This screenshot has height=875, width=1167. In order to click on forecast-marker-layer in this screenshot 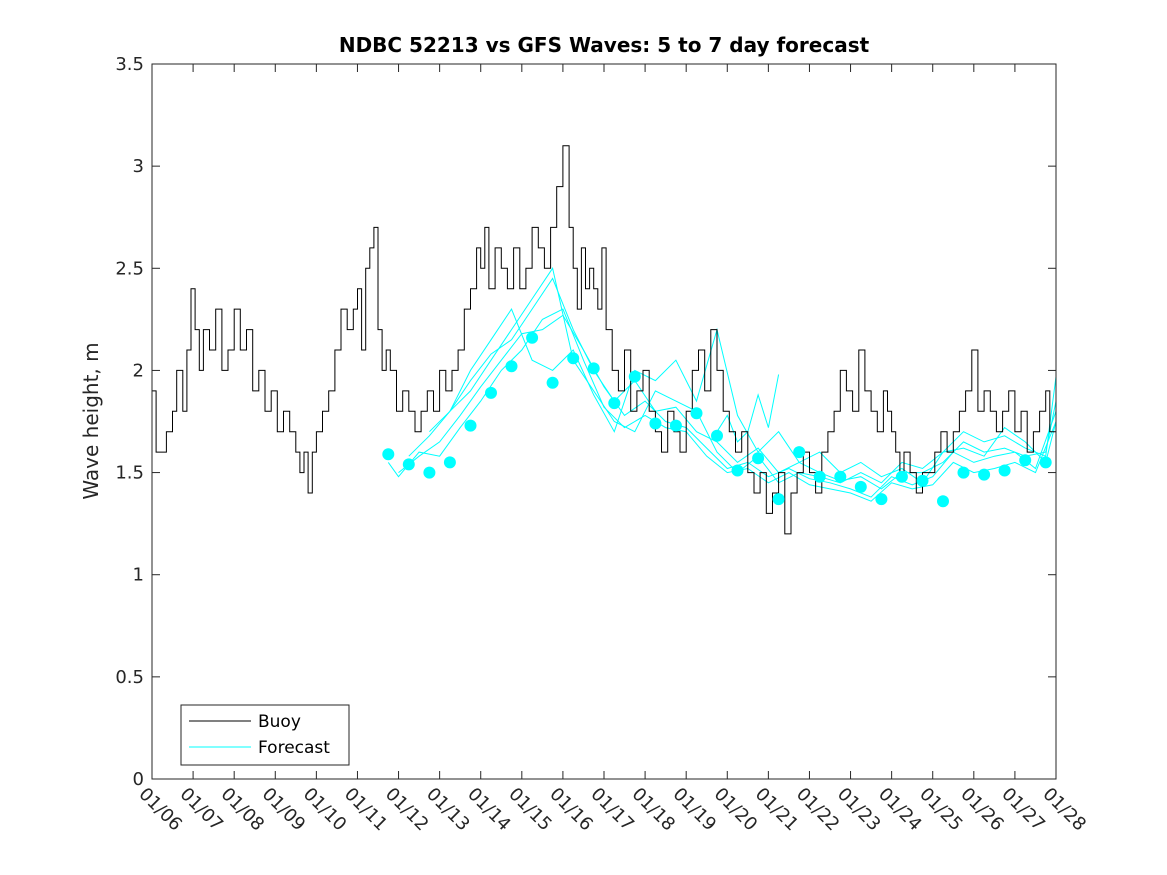, I will do `click(717, 419)`.